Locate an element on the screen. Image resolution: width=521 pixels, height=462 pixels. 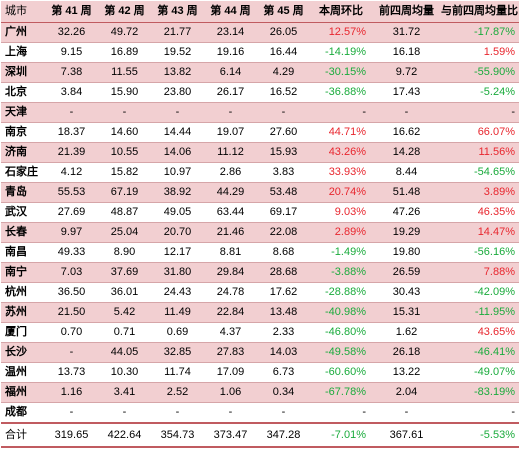
city-cell: 长沙 is located at coordinates (23, 352).